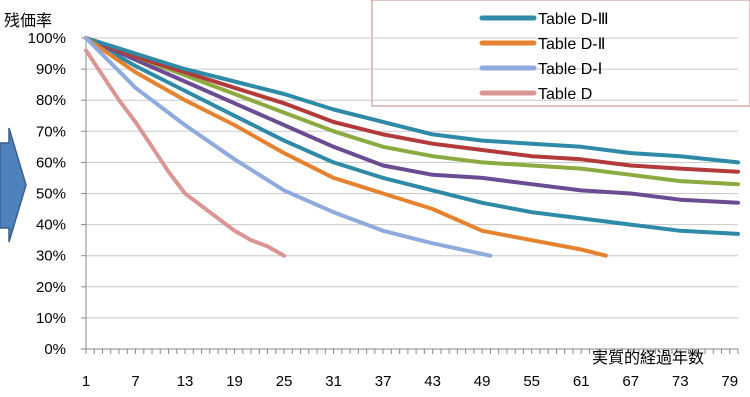 The image size is (750, 397). Describe the element at coordinates (573, 19) in the screenshot. I see `legend-entry: Table D-Ⅲ` at that location.